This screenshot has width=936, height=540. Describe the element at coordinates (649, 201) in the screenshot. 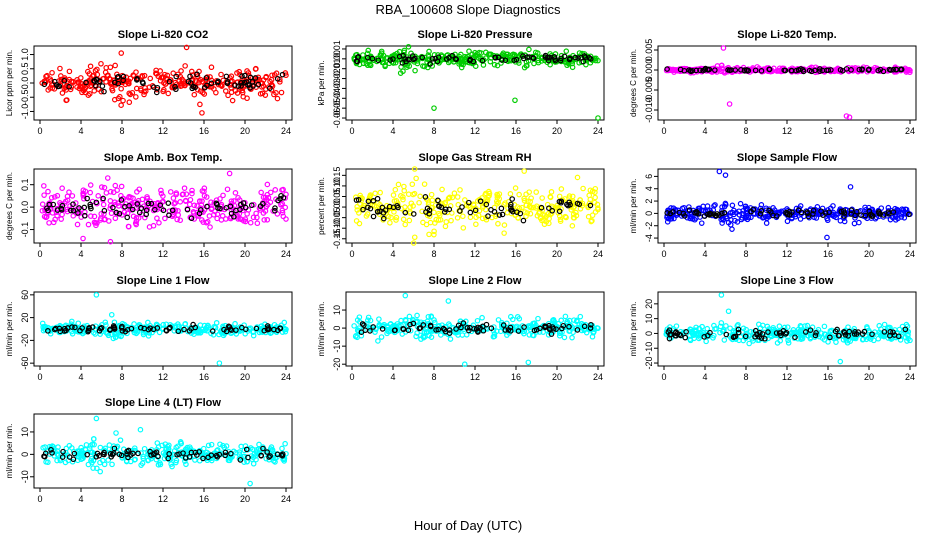

I see `y-tick-label: 2` at that location.